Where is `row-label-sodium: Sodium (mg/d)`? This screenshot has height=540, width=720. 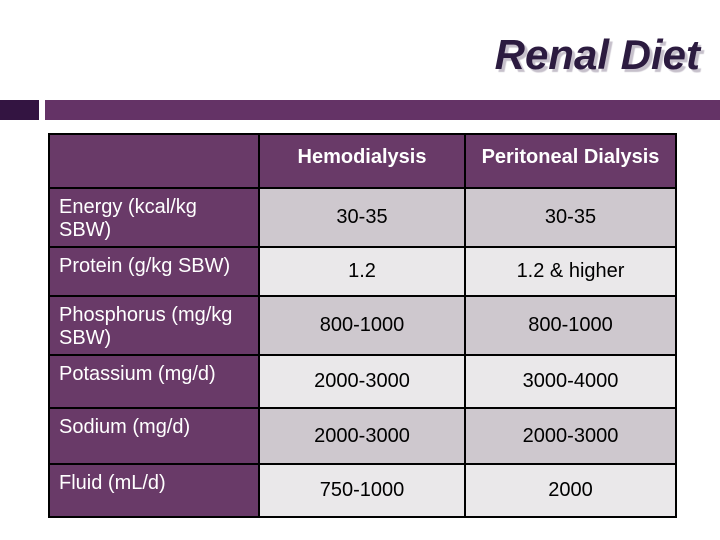 row-label-sodium: Sodium (mg/d) is located at coordinates (154, 436).